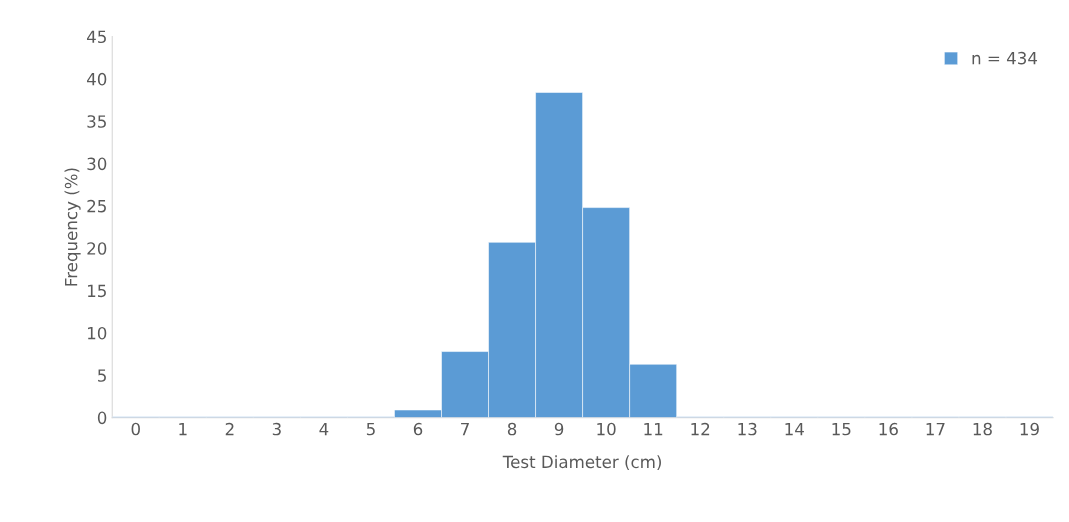  Describe the element at coordinates (700, 429) in the screenshot. I see `x-tick-label: 12` at that location.